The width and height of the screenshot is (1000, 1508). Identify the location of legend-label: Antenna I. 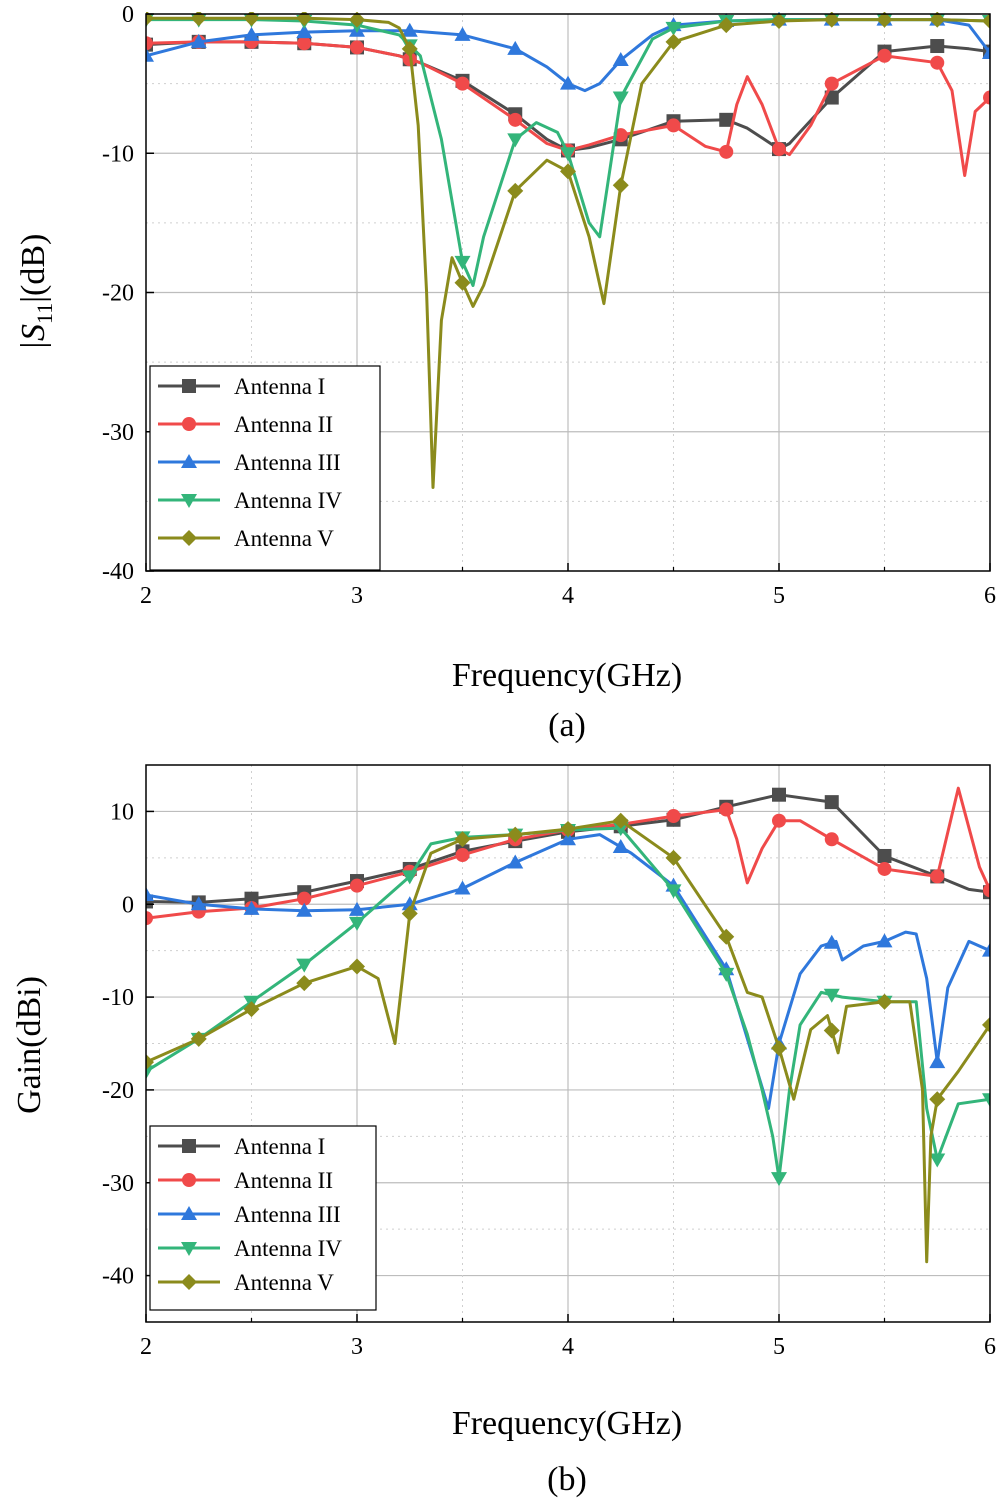
(279, 386).